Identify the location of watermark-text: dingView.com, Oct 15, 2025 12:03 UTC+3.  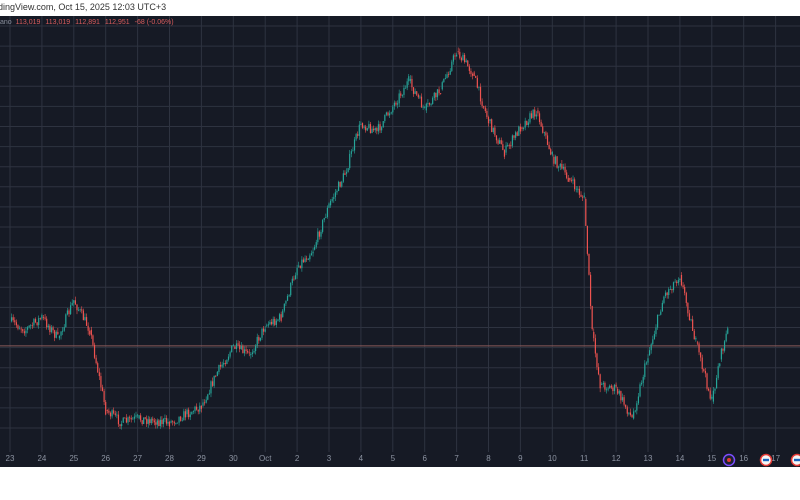
(83, 7).